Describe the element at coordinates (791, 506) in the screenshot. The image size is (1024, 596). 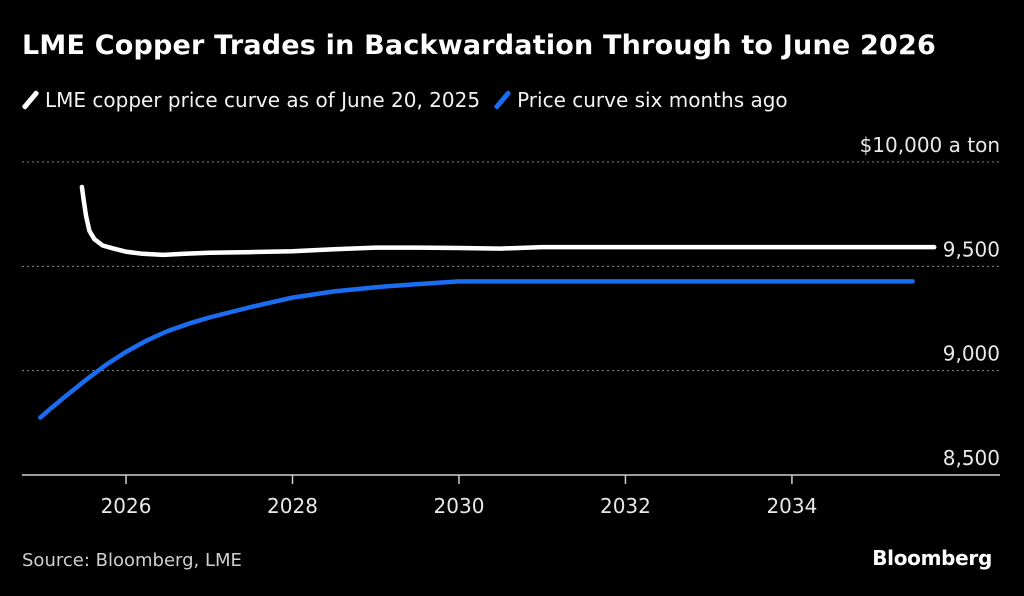
I see `x-tick-label-2034: 2034` at that location.